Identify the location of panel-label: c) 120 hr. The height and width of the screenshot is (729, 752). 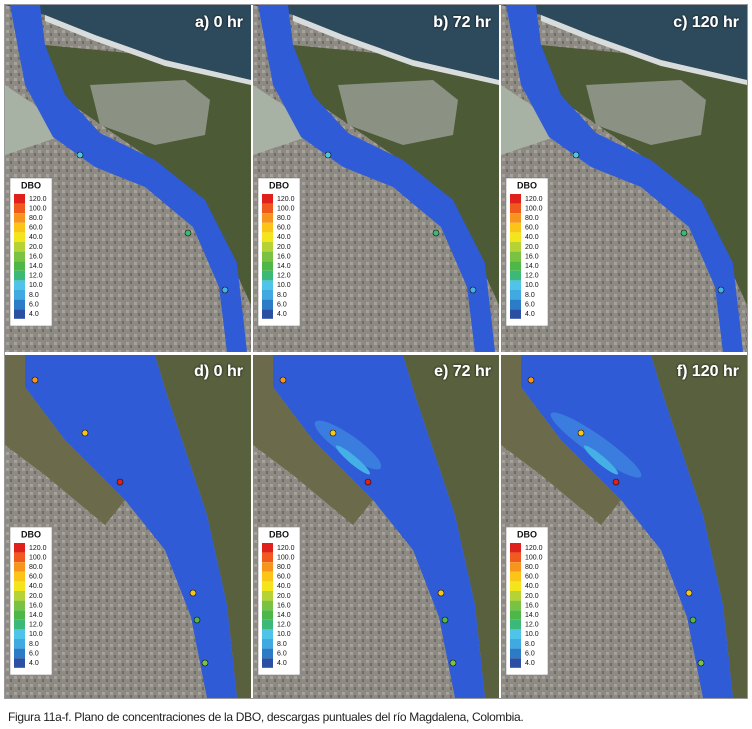
(706, 22).